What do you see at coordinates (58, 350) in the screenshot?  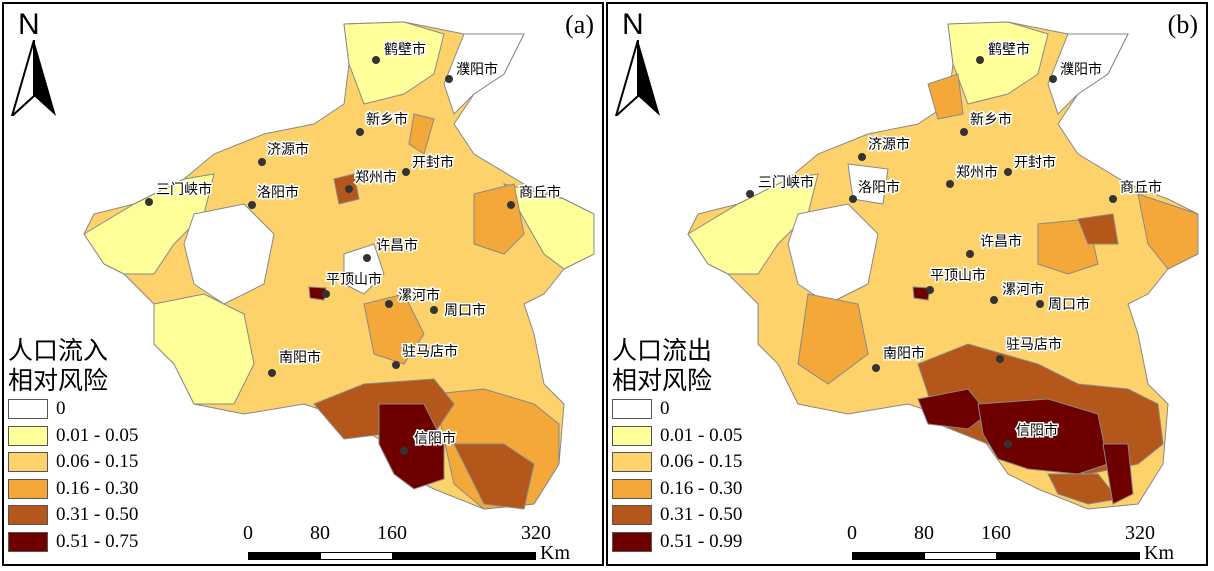 I see `legend-title-line1: 人口流入` at bounding box center [58, 350].